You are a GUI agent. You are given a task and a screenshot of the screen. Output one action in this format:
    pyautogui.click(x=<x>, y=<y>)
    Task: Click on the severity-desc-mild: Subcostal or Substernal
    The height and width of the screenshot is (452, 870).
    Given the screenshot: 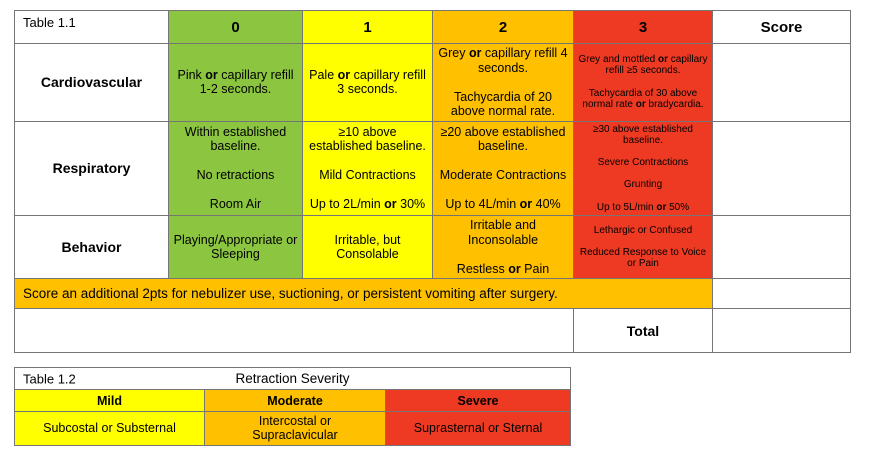 What is the action you would take?
    pyautogui.click(x=109, y=428)
    